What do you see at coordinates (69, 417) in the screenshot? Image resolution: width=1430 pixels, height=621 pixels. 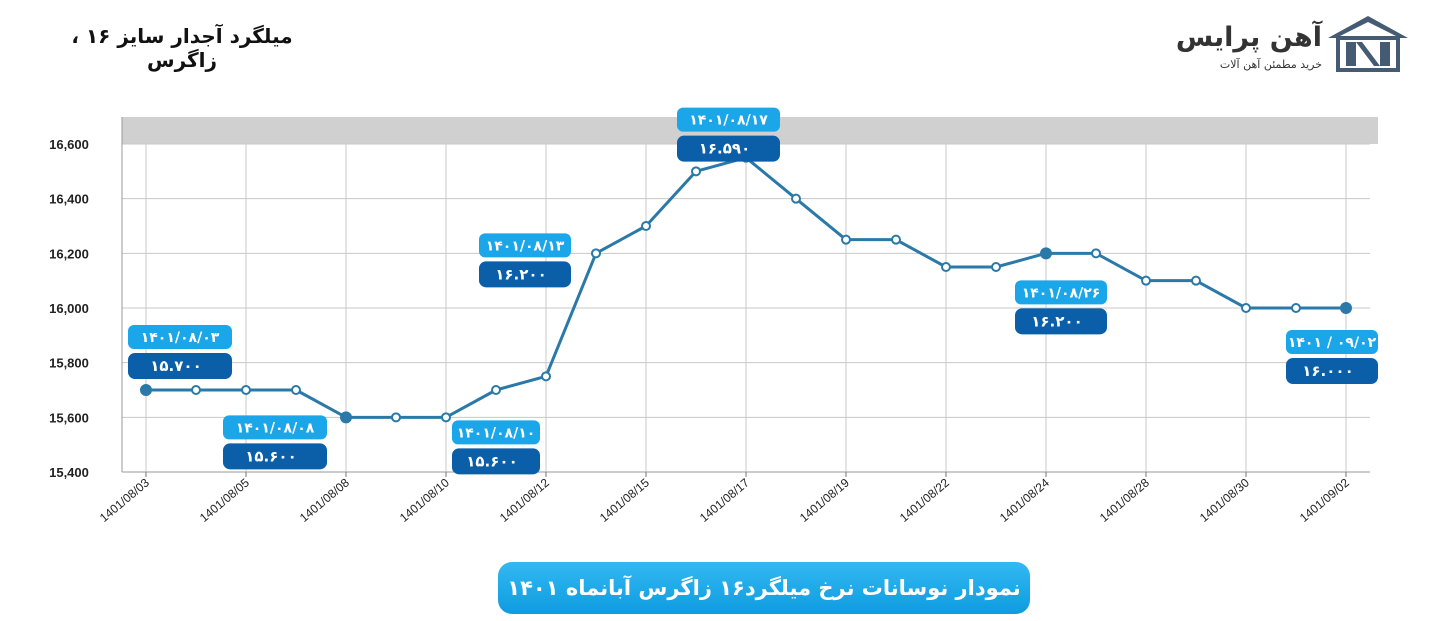 I see `y-tick-label: 15,600` at bounding box center [69, 417].